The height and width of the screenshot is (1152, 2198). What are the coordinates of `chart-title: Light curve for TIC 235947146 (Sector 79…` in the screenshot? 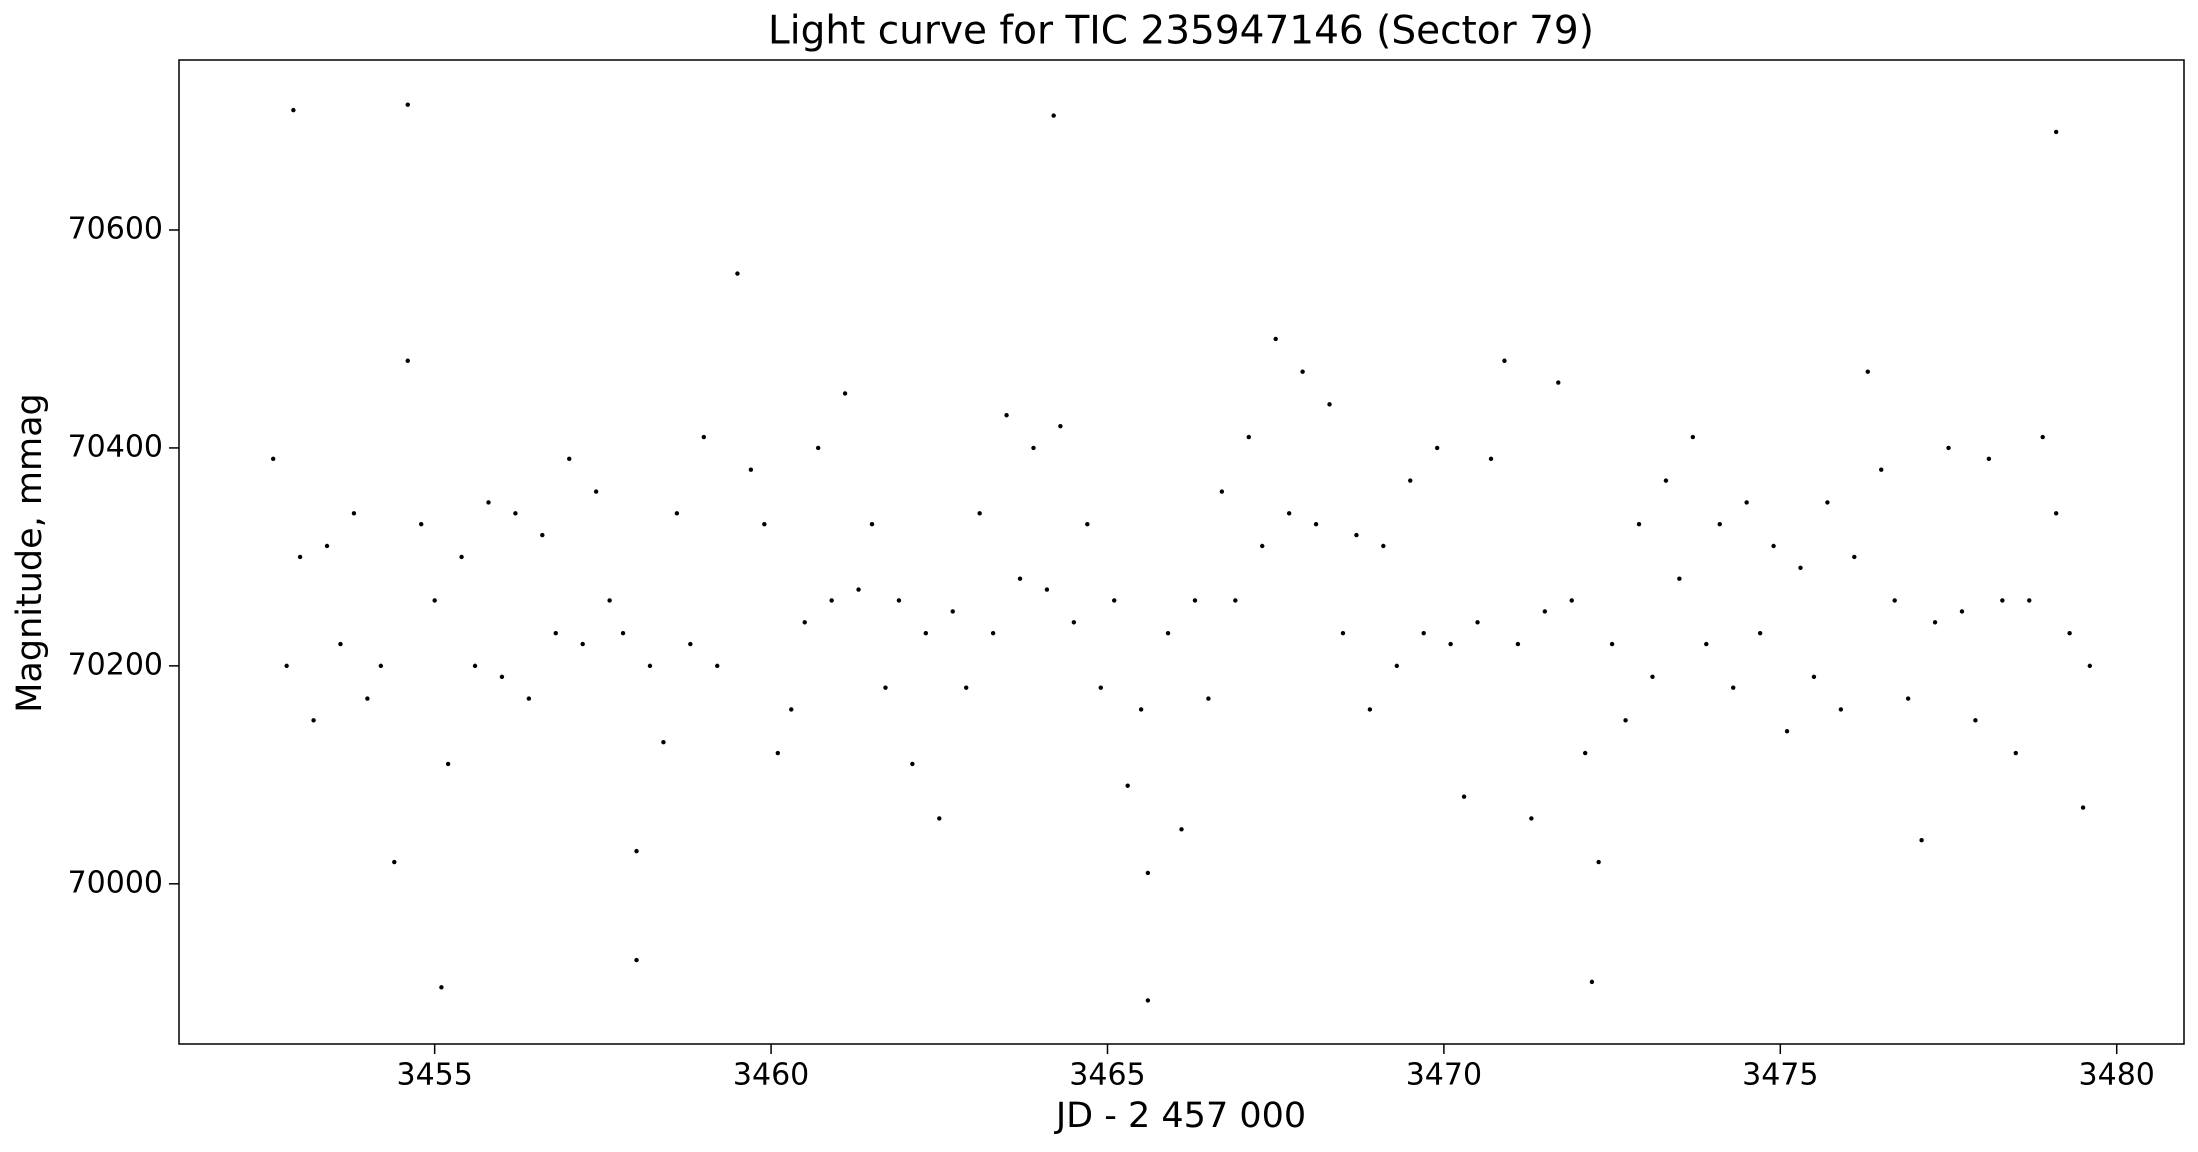 It's located at (1181, 31).